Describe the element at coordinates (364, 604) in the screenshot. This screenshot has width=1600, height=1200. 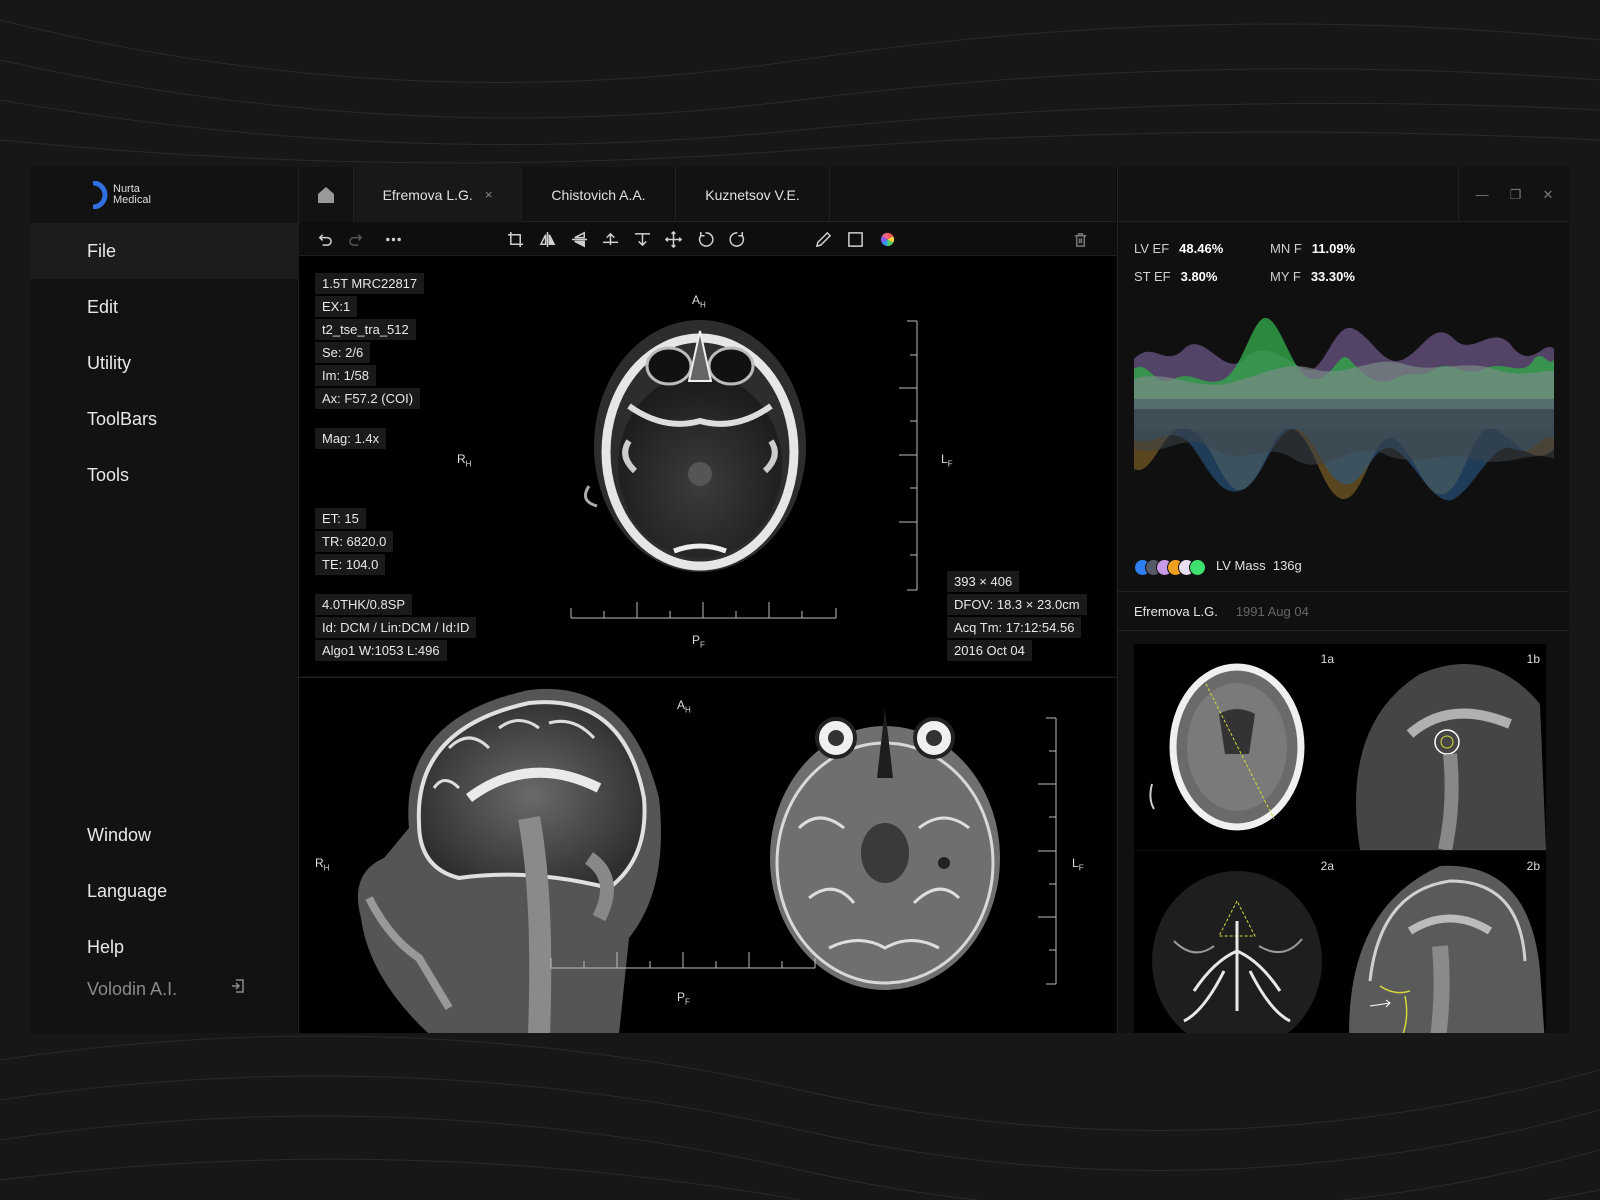
I see `info-thickness: 4.0THK/0.8SP` at that location.